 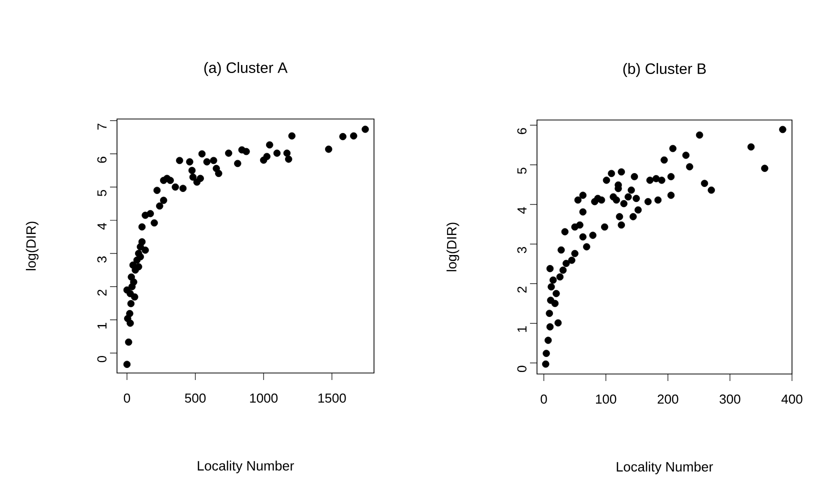 What do you see at coordinates (102, 127) in the screenshot?
I see `y-tick-label: 7` at bounding box center [102, 127].